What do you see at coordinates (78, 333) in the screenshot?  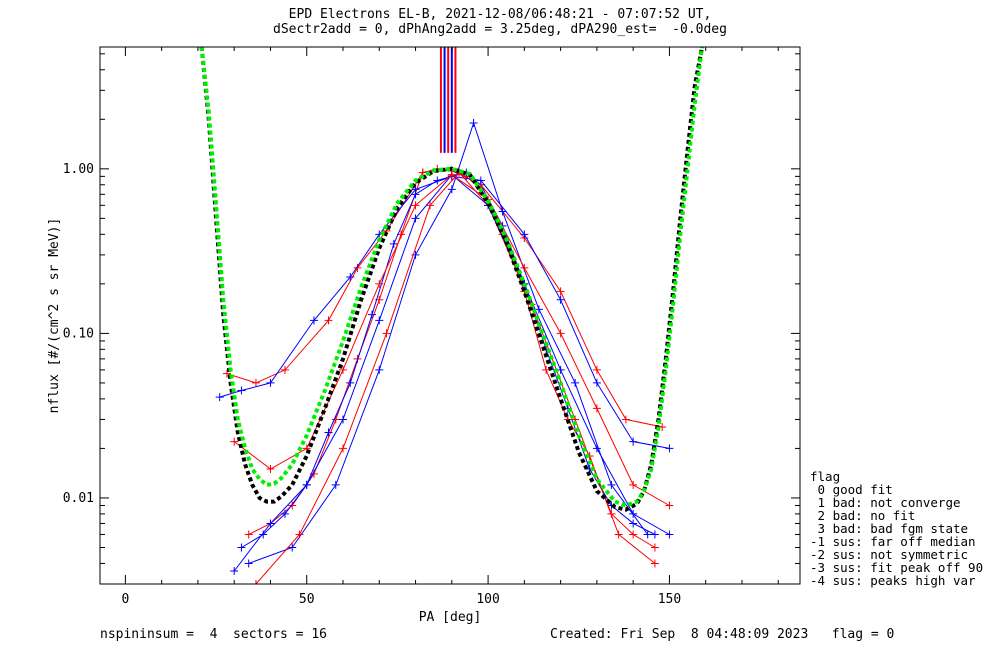 I see `y-tick-label: 0.10` at bounding box center [78, 333].